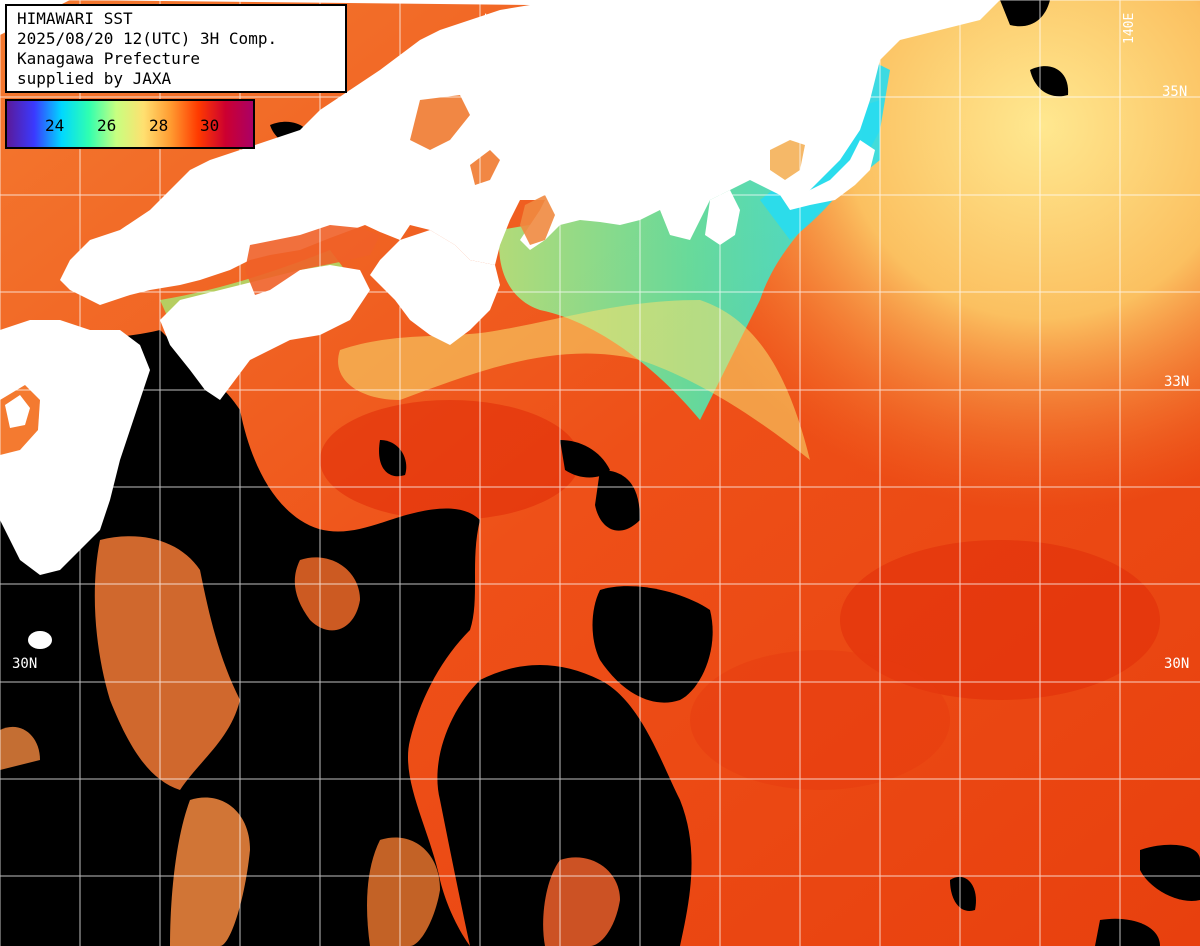  Describe the element at coordinates (827, 175) in the screenshot. I see `land-boso` at that location.